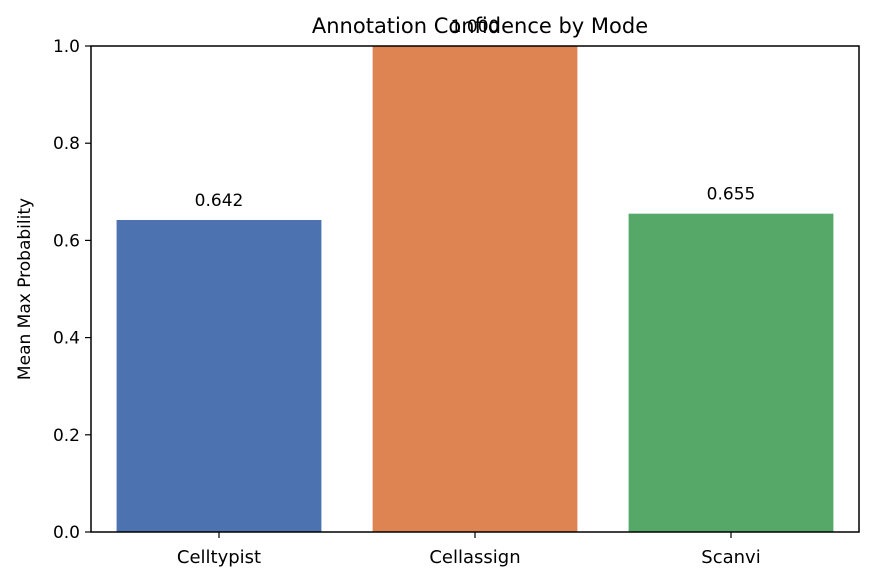 This screenshot has width=884, height=586. I want to click on x-tick-label: Cellassign, so click(474, 557).